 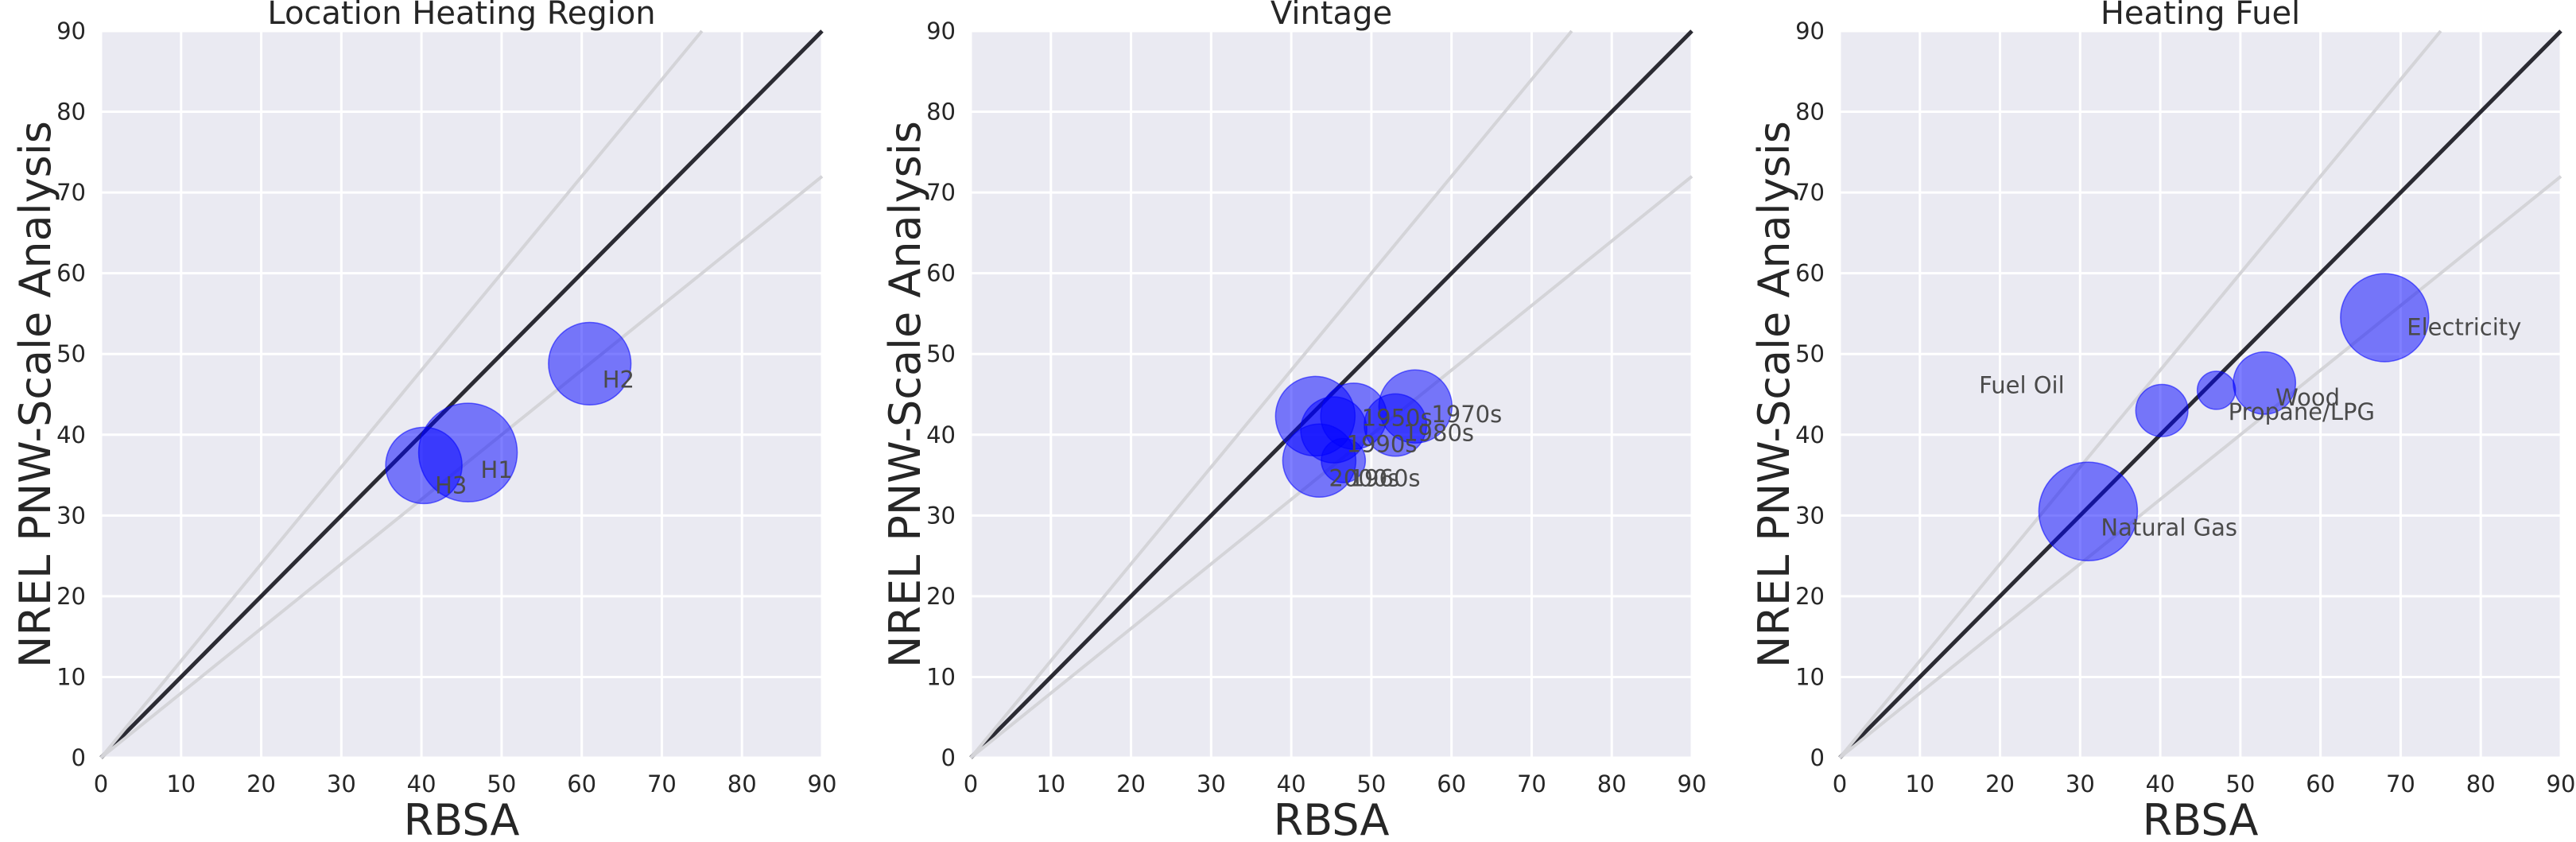 What do you see at coordinates (2169, 527) in the screenshot?
I see `point-label: Natural Gas` at bounding box center [2169, 527].